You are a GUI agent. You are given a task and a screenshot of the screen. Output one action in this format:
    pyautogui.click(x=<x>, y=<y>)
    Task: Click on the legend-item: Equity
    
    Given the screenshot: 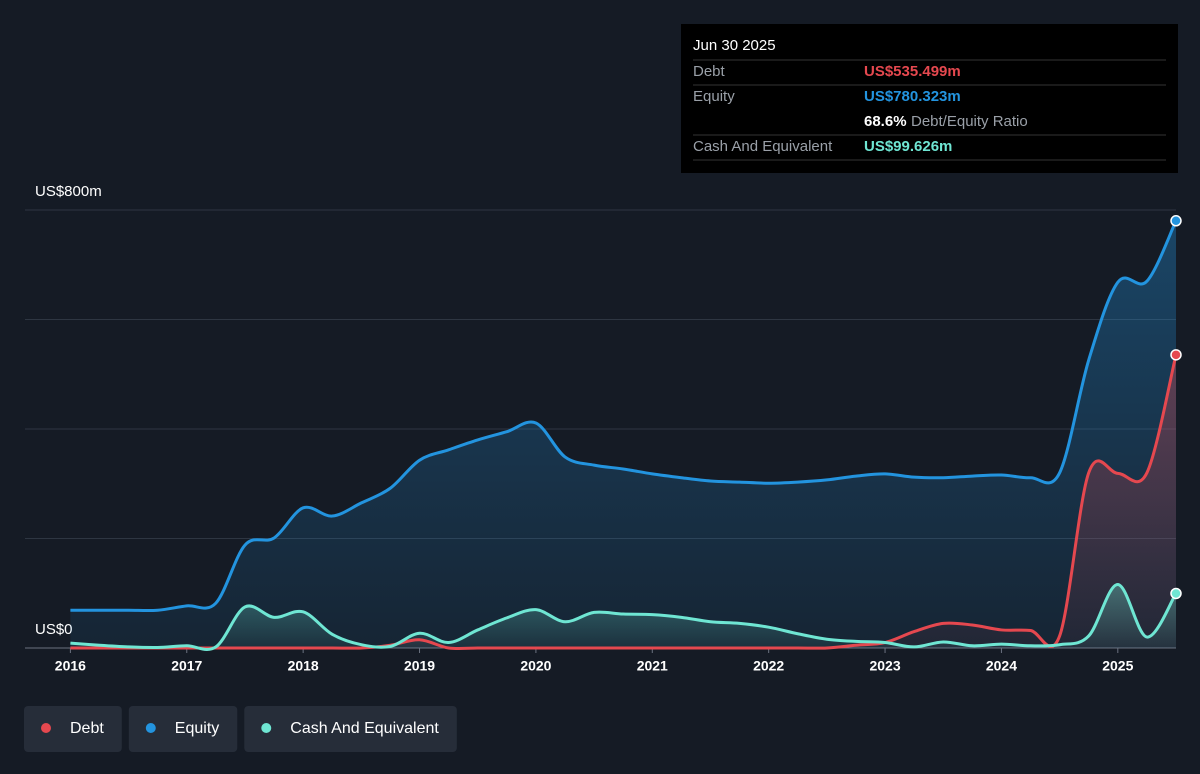 What is the action you would take?
    pyautogui.click(x=183, y=729)
    